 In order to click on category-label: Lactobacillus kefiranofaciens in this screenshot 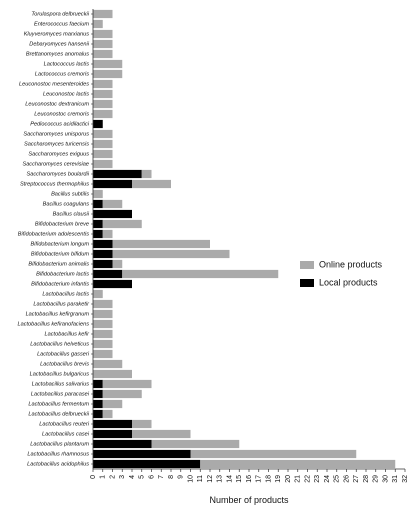, I will do `click(53, 324)`.